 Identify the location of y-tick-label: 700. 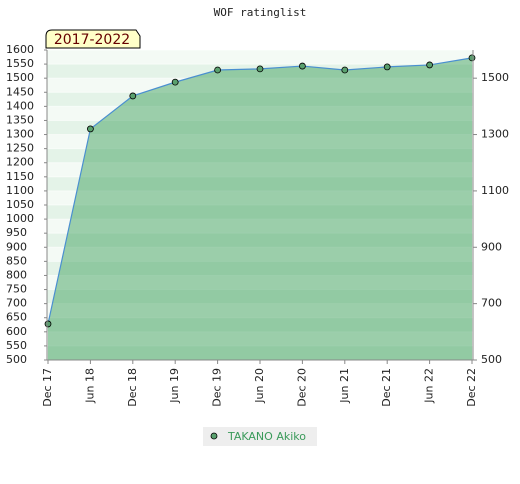
(16, 303).